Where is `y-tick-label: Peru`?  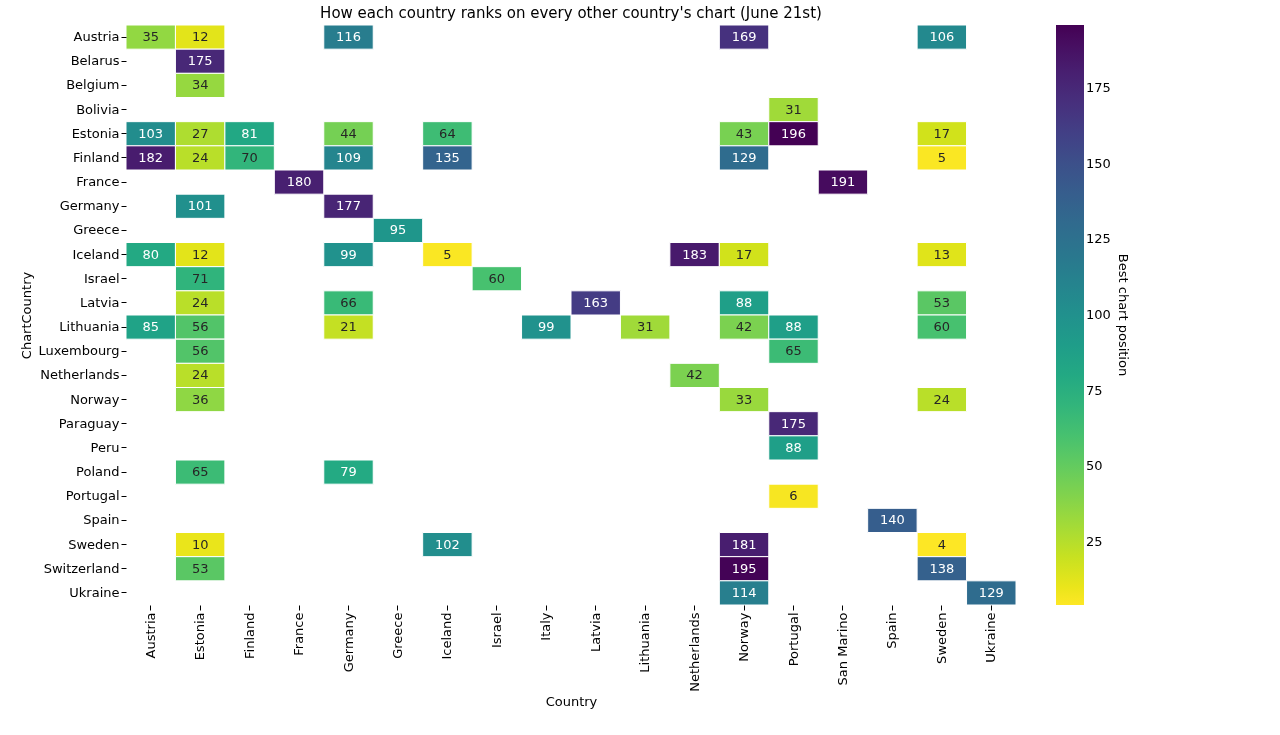 y-tick-label: Peru is located at coordinates (105, 447).